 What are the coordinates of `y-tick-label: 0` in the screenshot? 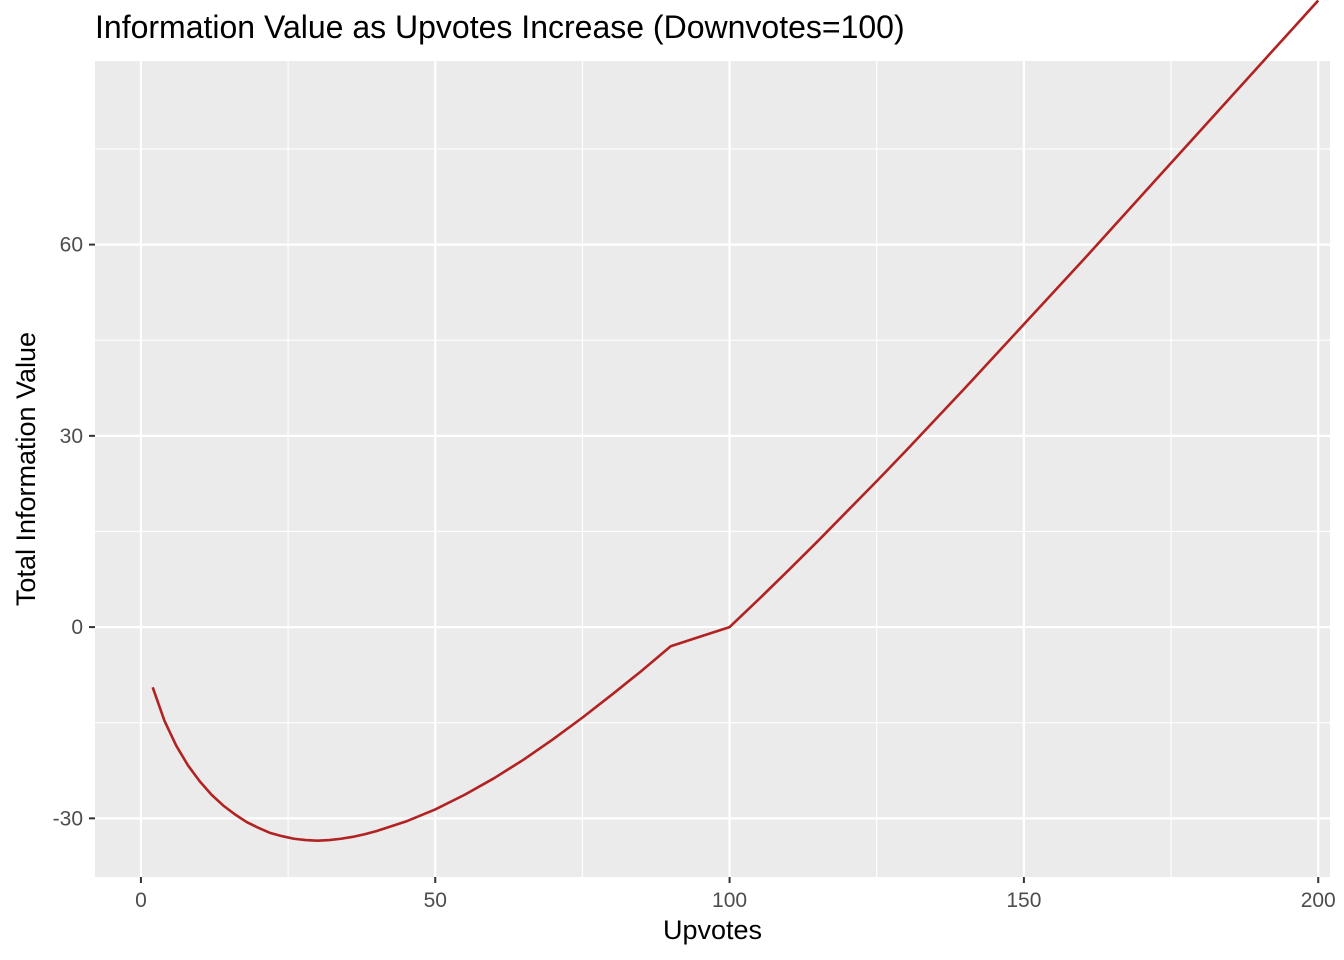 It's located at (77, 627).